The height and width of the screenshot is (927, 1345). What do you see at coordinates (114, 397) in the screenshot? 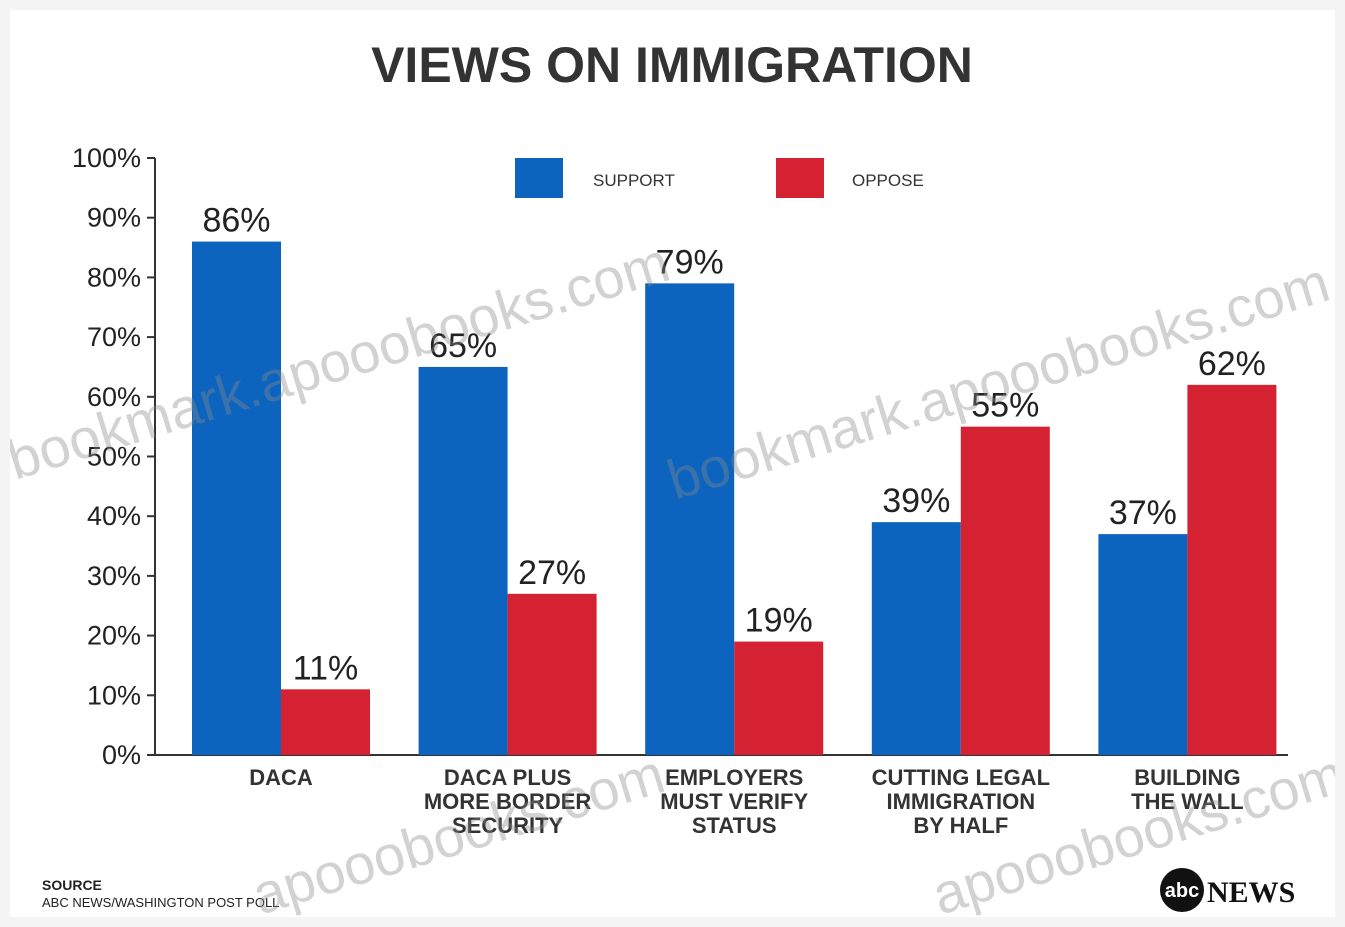
I see `y-tick-label: 60%` at bounding box center [114, 397].